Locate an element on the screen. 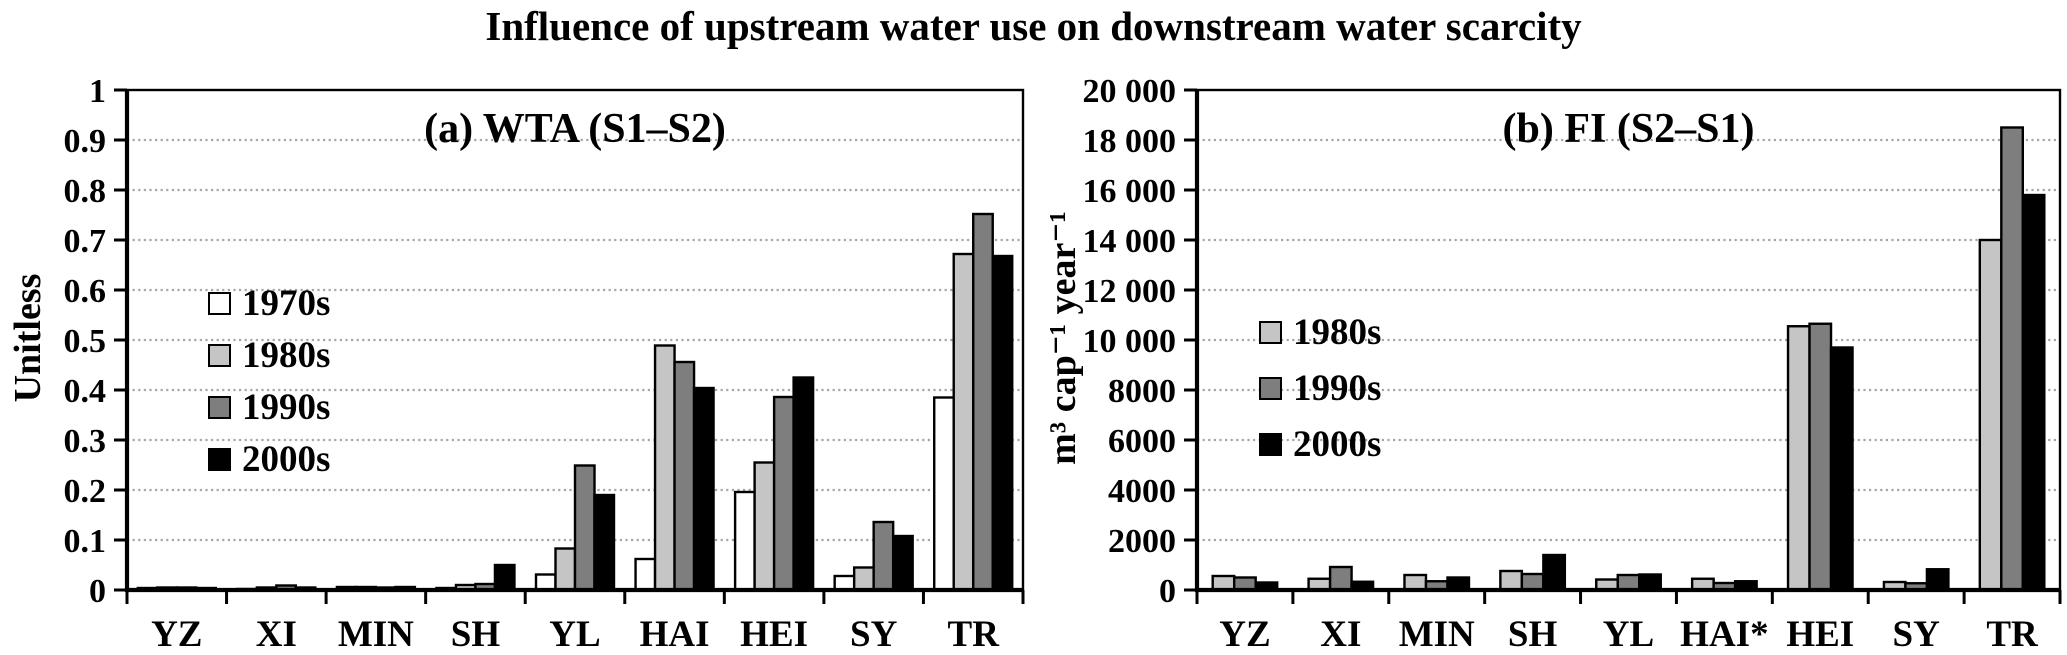 Image resolution: width=2067 pixels, height=655 pixels. panel-b-legend: 1980s 1990s 2000s is located at coordinates (1320, 388).